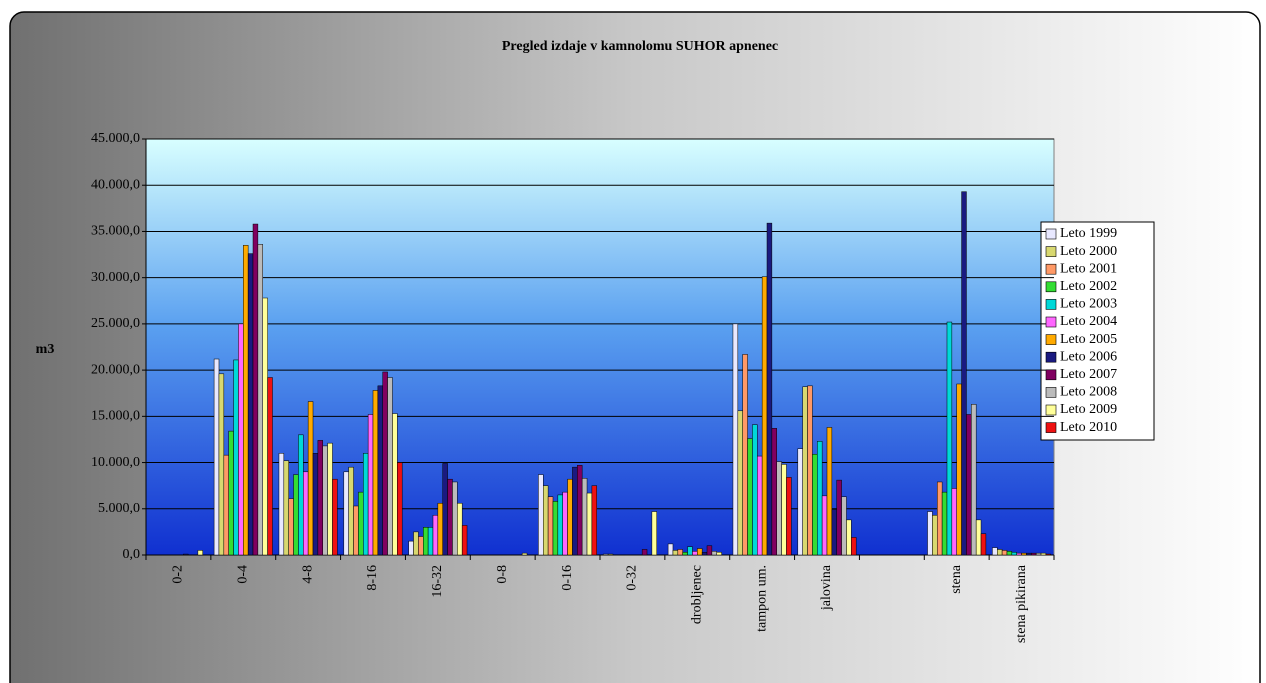 Image resolution: width=1266 pixels, height=683 pixels. Describe the element at coordinates (115, 416) in the screenshot. I see `y-tick-label: 15.000,0` at that location.